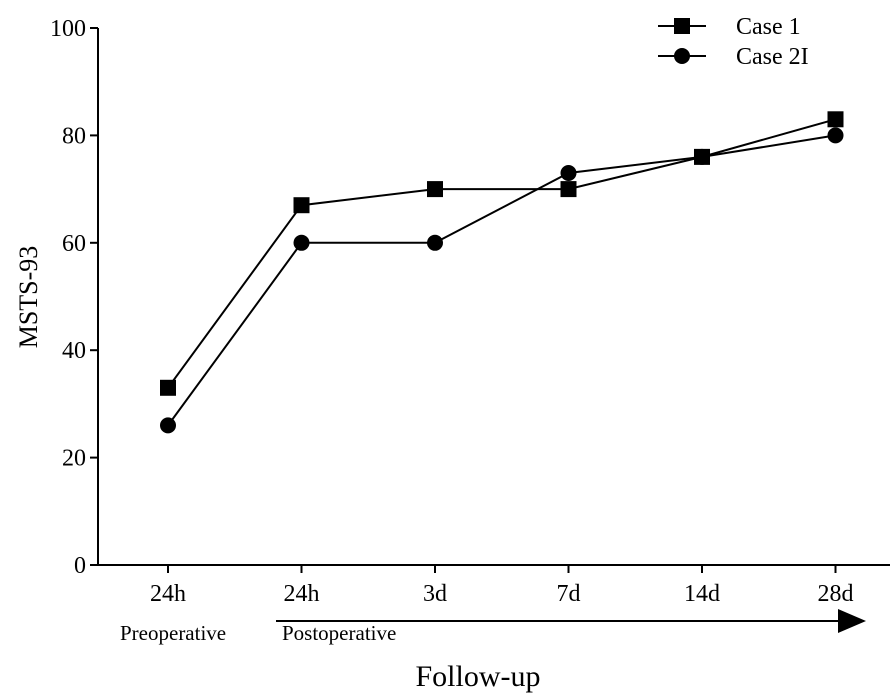  Describe the element at coordinates (569, 594) in the screenshot. I see `x-tick-label: 7d` at that location.